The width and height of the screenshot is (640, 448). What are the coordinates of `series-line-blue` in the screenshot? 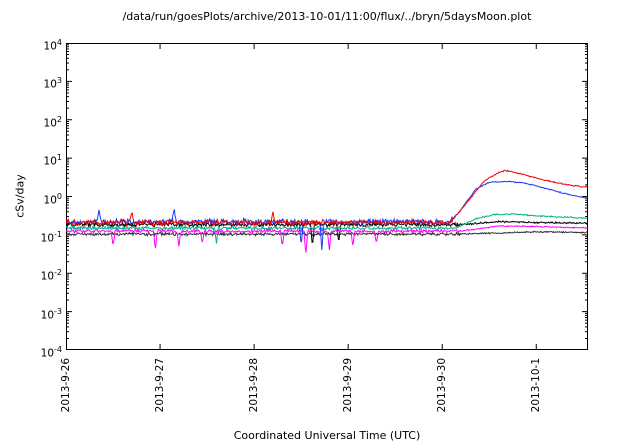 It's located at (327, 215).